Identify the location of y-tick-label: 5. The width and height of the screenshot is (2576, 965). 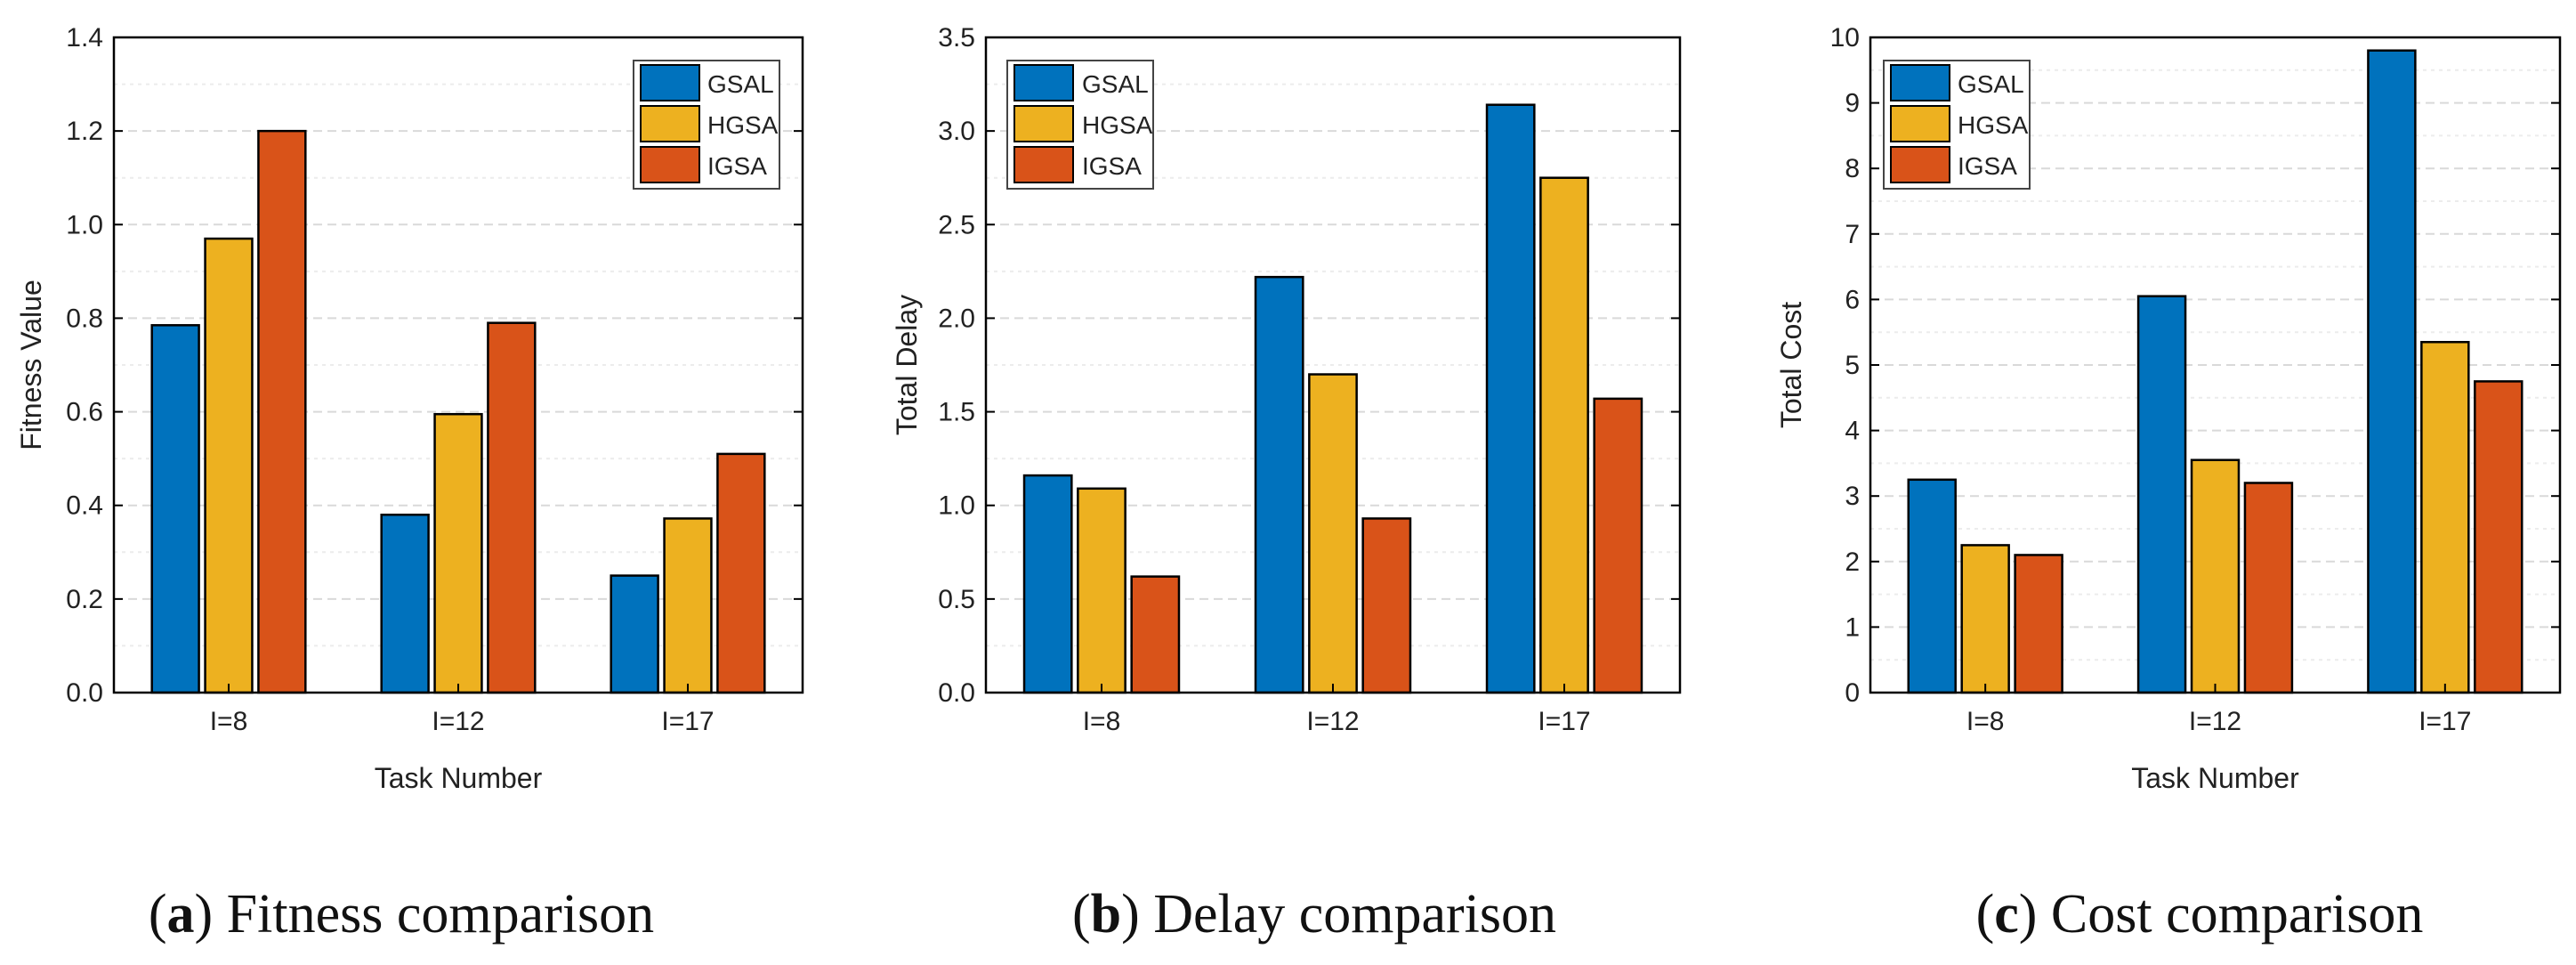
(1852, 365).